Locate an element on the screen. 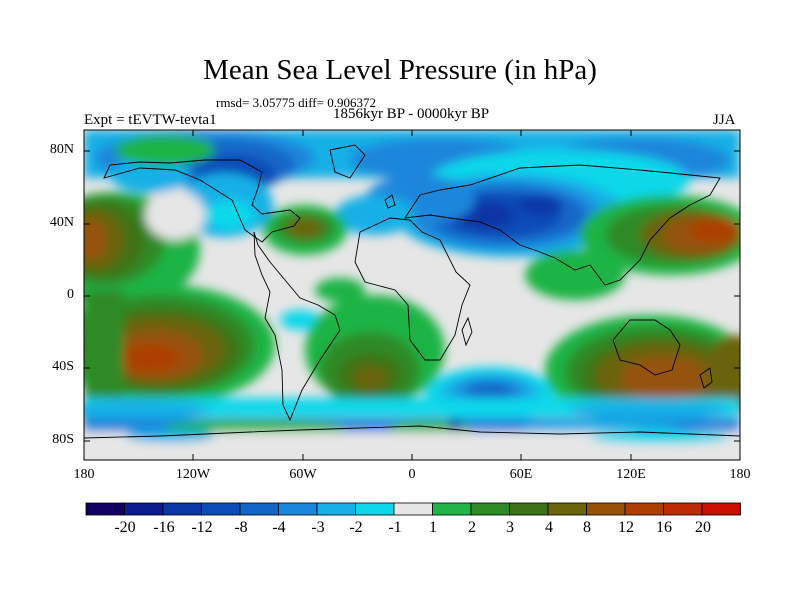  colorbar-label: -4 is located at coordinates (279, 527).